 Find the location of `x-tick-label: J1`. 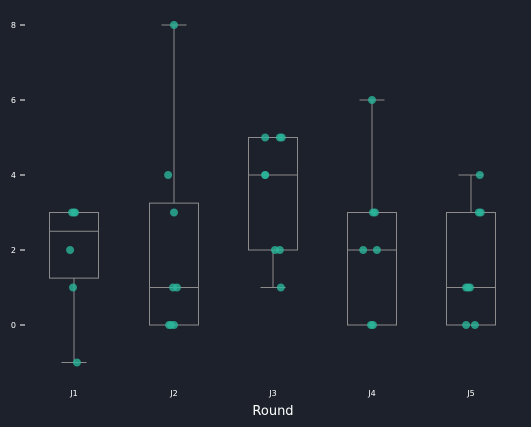

x-tick-label: J1 is located at coordinates (73, 393).